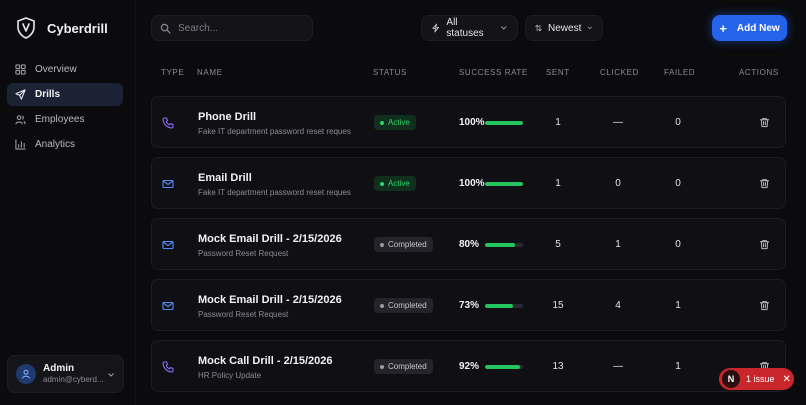 This screenshot has width=806, height=405. I want to click on bar-chart-icon, so click(20, 144).